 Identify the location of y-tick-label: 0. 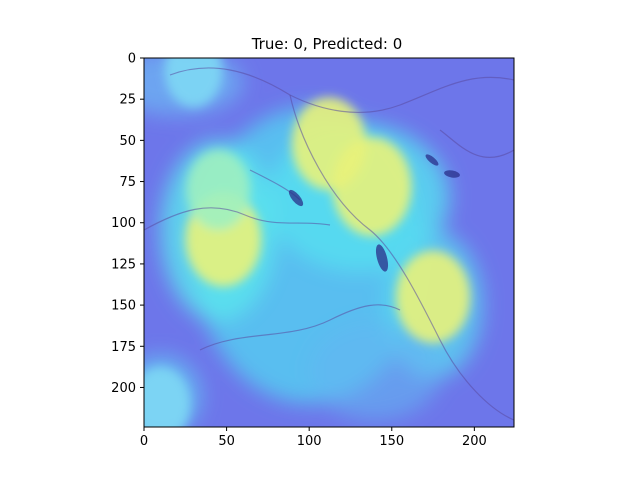
(132, 59).